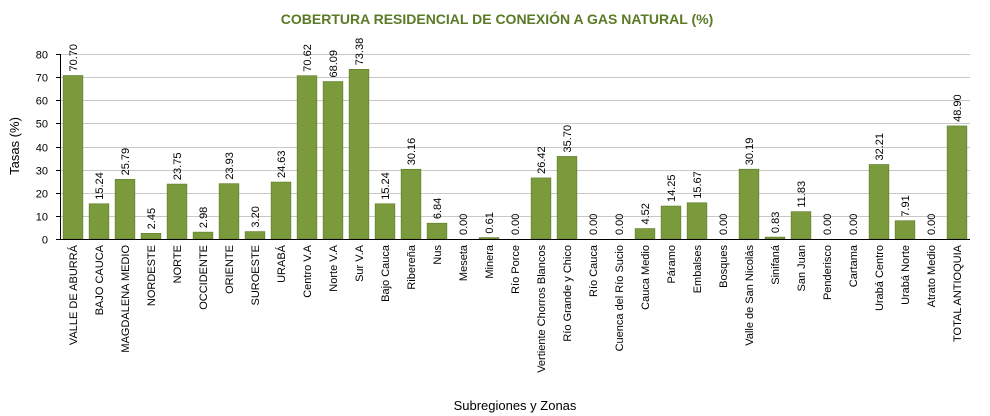 This screenshot has height=416, width=990. Describe the element at coordinates (126, 299) in the screenshot. I see `category-label: MAGDALENA MEDIO` at that location.